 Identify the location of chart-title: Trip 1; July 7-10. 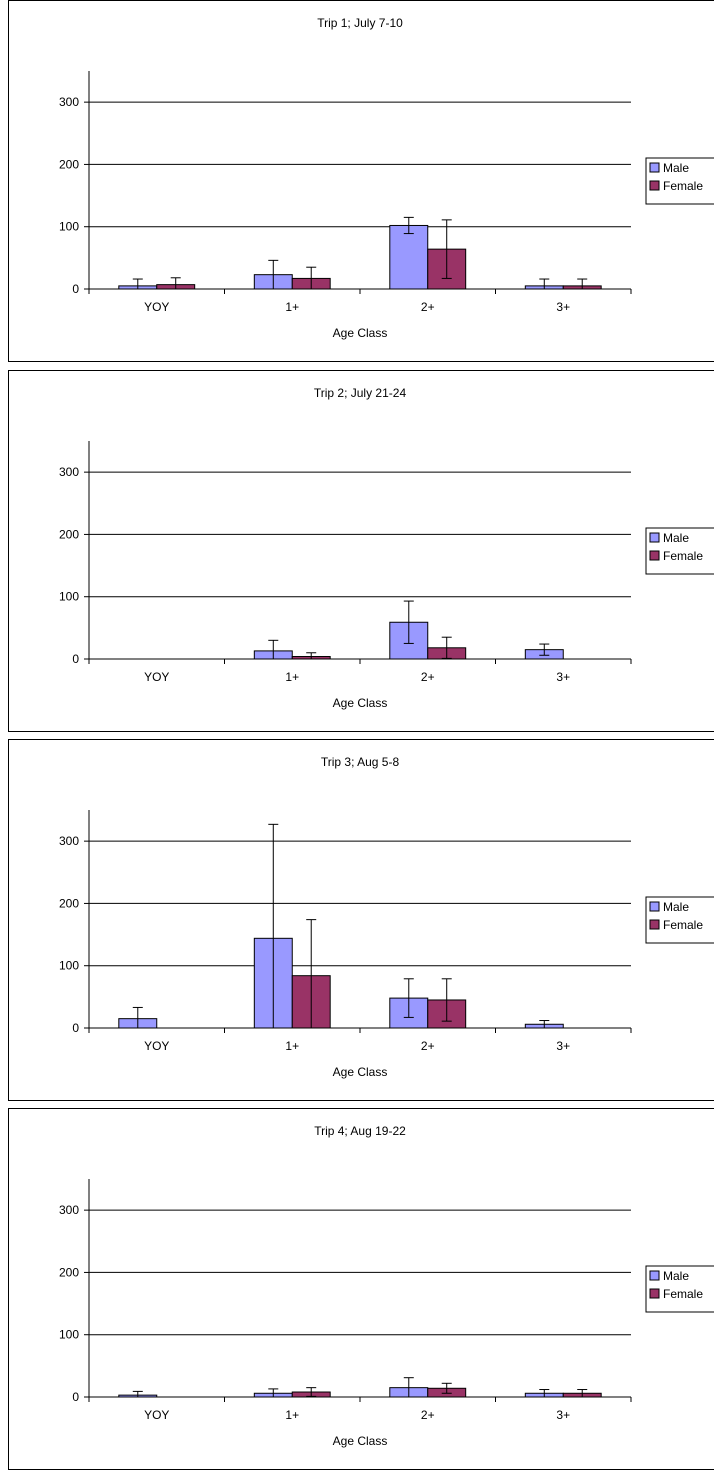
(360, 23).